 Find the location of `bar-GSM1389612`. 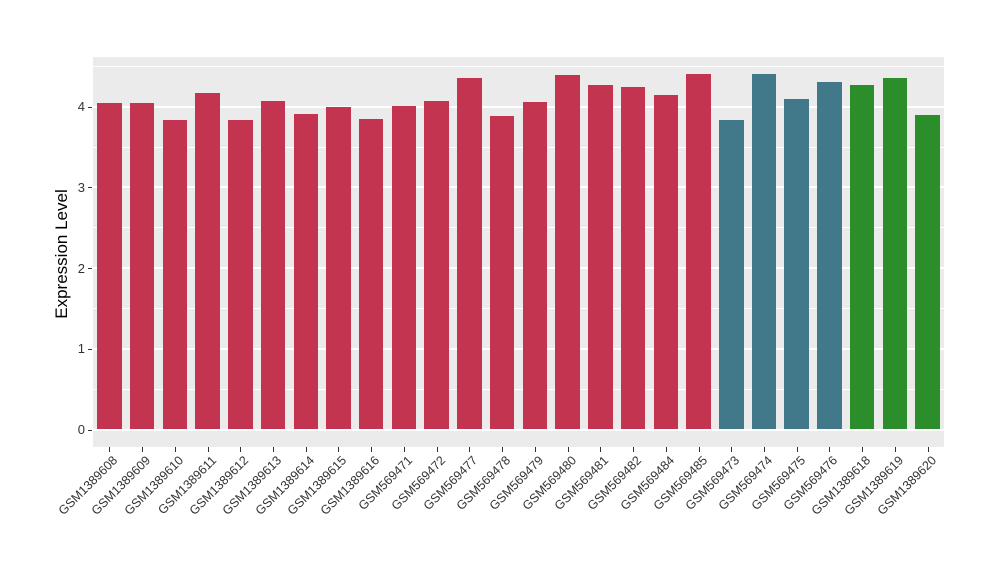

bar-GSM1389612 is located at coordinates (240, 274).